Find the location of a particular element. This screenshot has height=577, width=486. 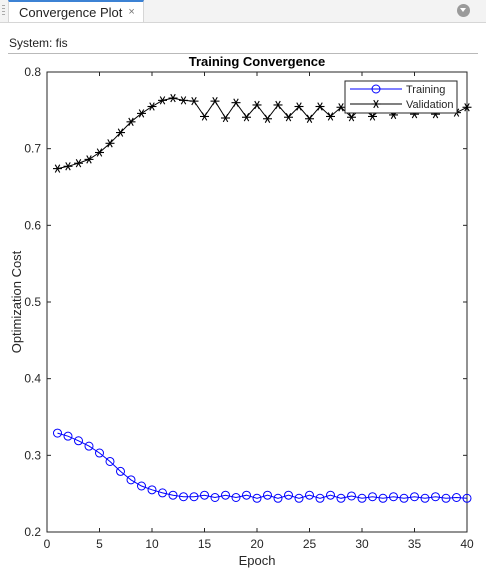

y-tick-label: 0.2 is located at coordinates (32, 532).